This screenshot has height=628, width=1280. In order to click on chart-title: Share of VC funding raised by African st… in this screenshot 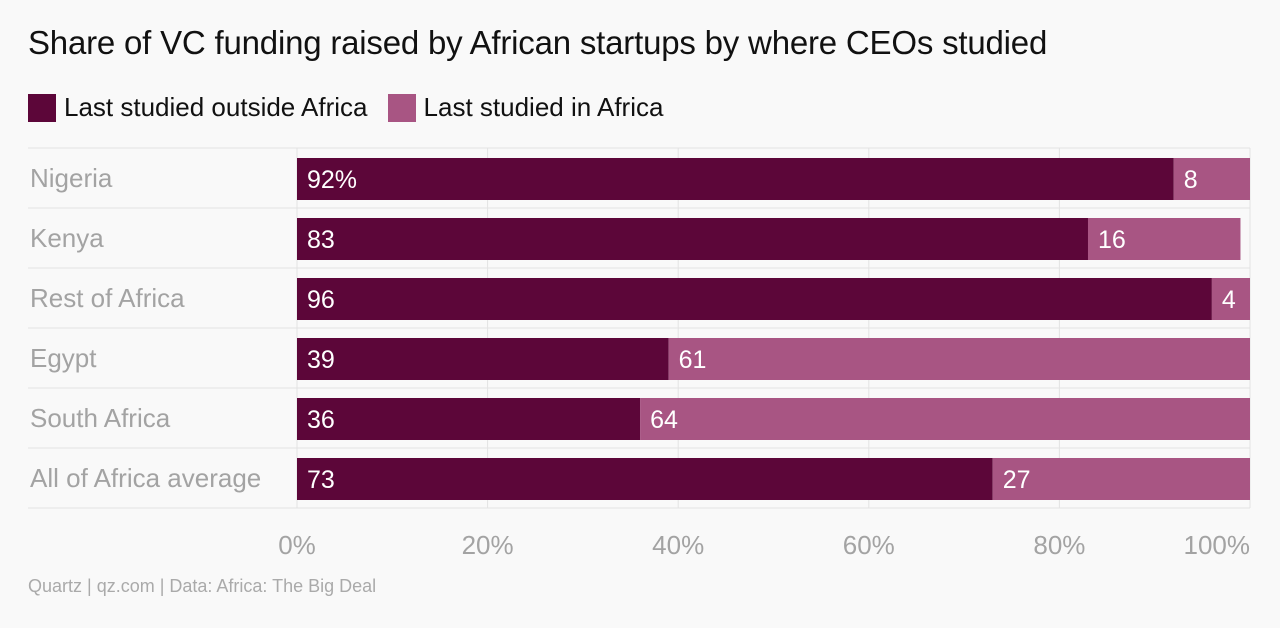, I will do `click(538, 42)`.